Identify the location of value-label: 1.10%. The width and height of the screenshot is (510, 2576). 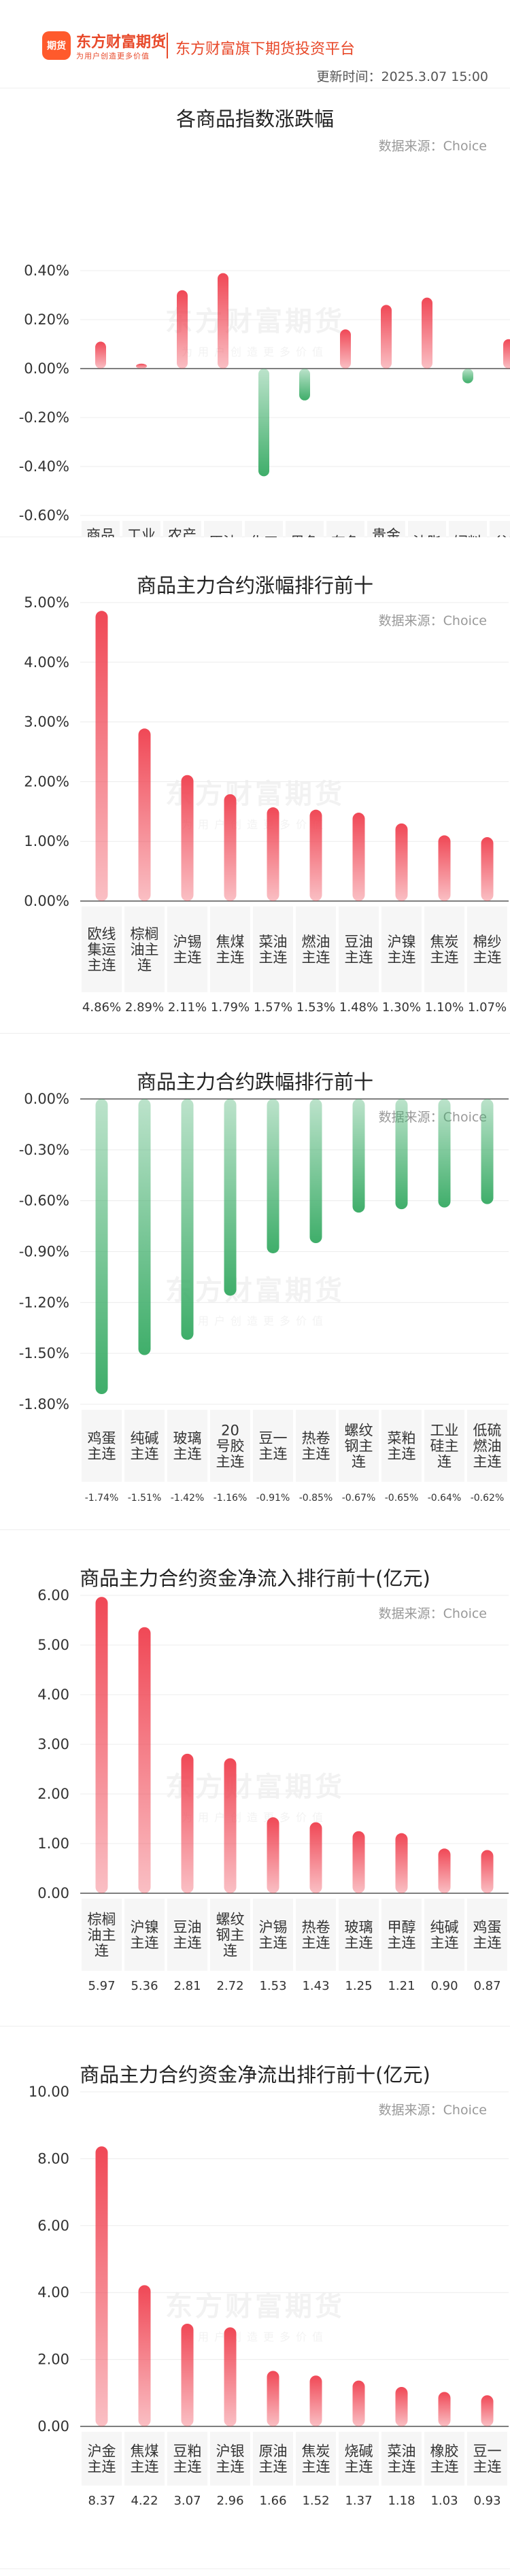
(445, 1007).